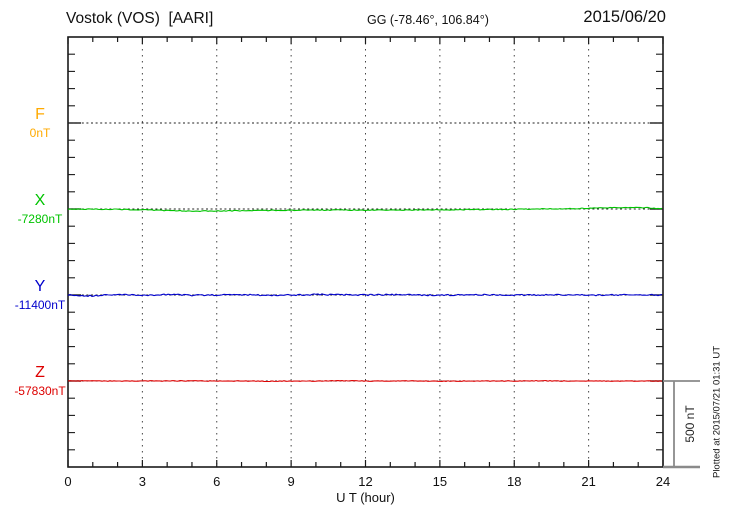  What do you see at coordinates (717, 412) in the screenshot?
I see `plotted-at-timestamp: Plotted at 2015/07/21 01:31 UT` at bounding box center [717, 412].